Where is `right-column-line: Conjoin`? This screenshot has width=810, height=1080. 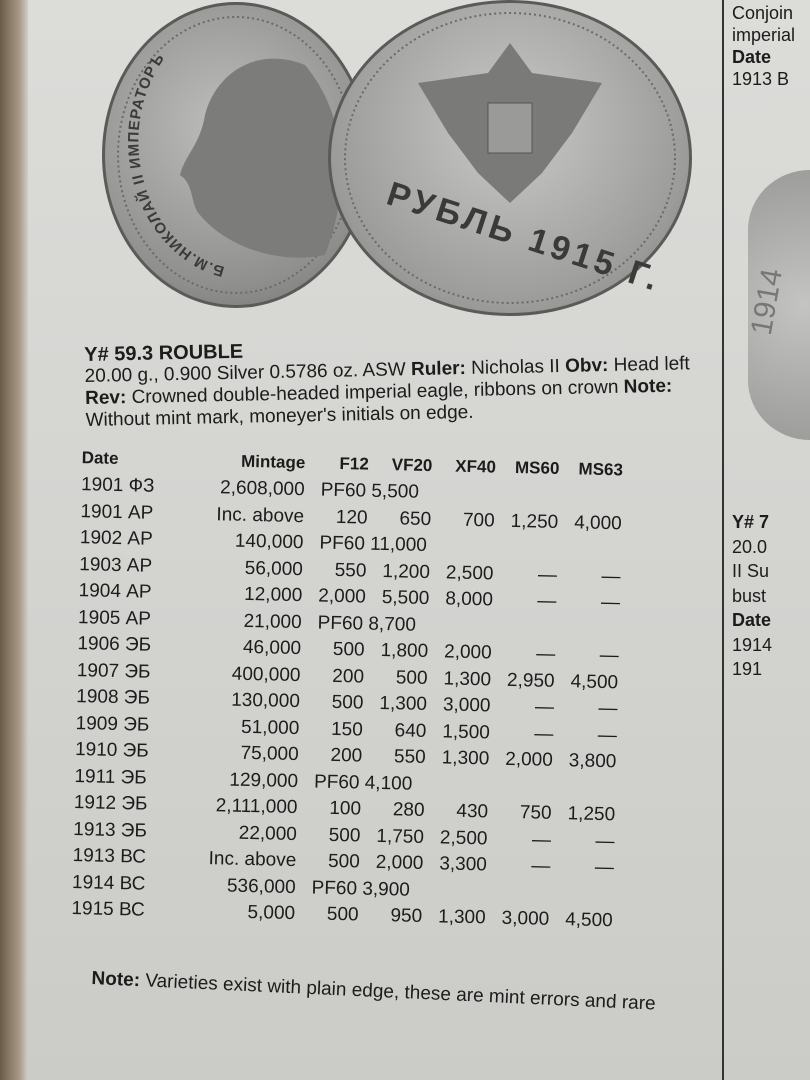 right-column-line: Conjoin is located at coordinates (763, 13).